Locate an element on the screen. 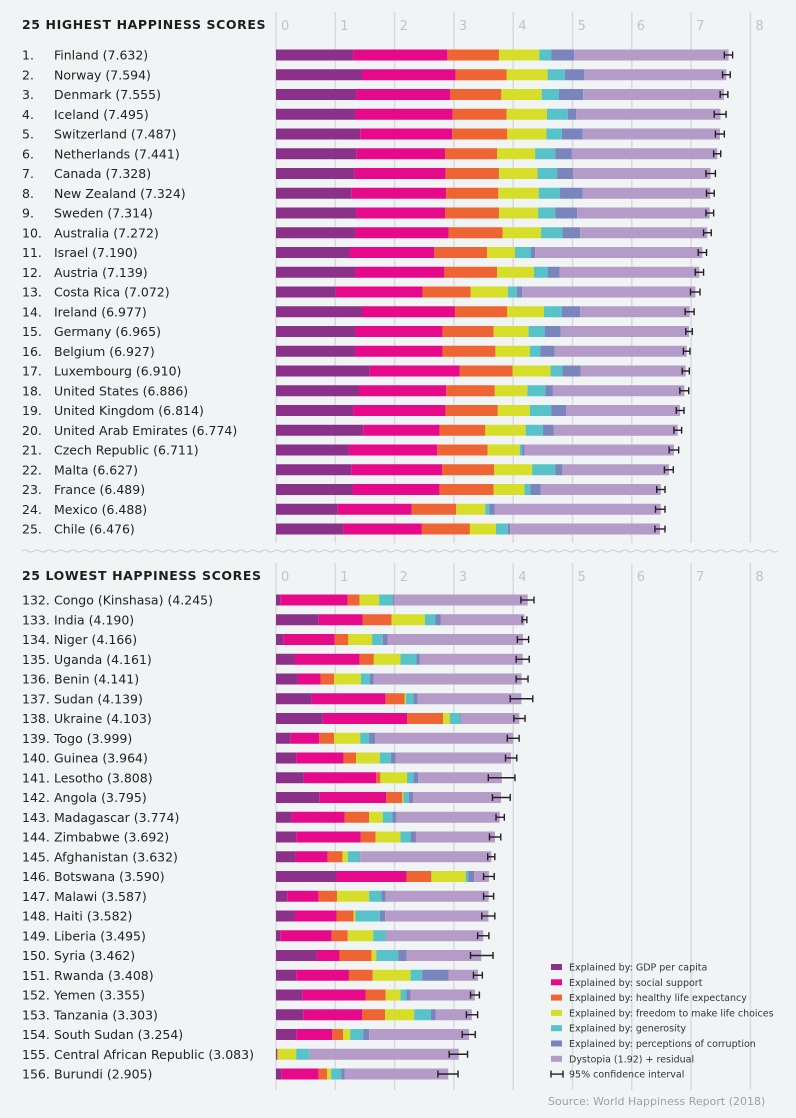  legend-label: Explained by: GDP per capita is located at coordinates (638, 968).